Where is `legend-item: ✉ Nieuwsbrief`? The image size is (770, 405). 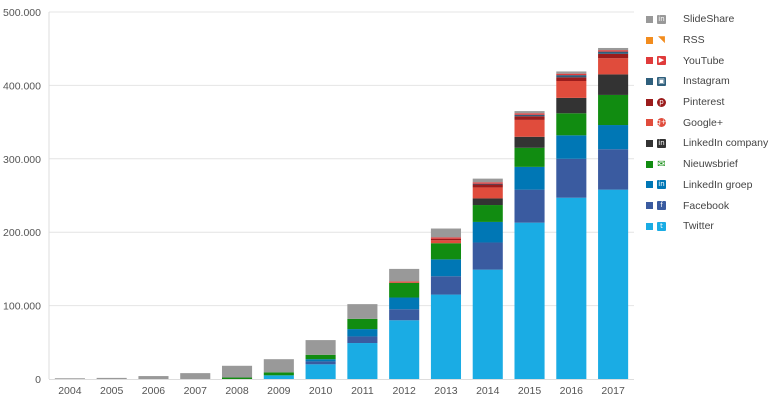 legend-item: ✉ Nieuwsbrief is located at coordinates (708, 164).